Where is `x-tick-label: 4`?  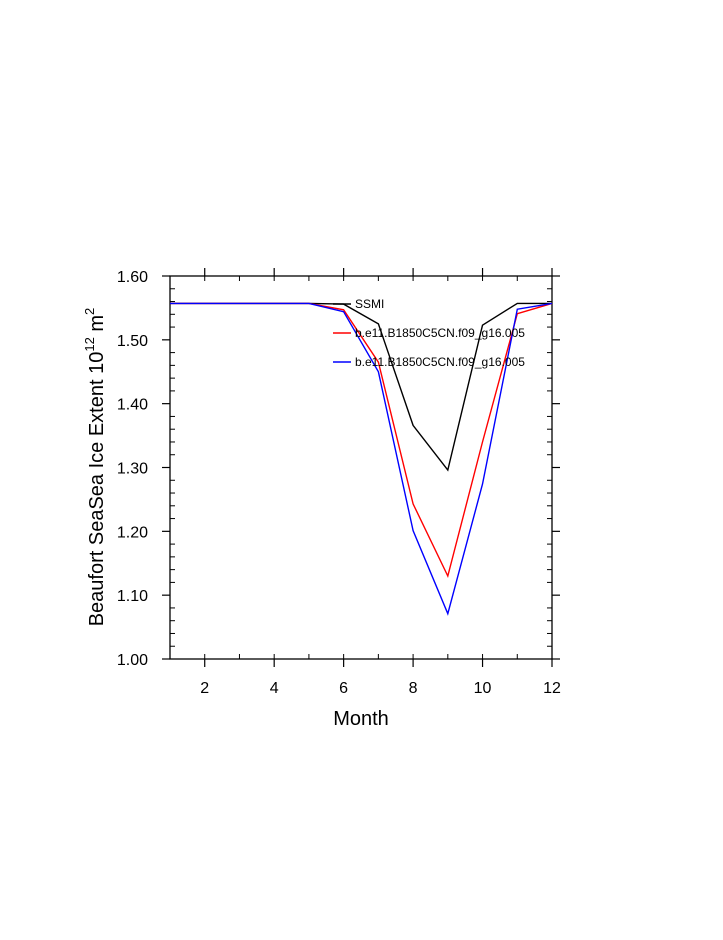 x-tick-label: 4 is located at coordinates (274, 688).